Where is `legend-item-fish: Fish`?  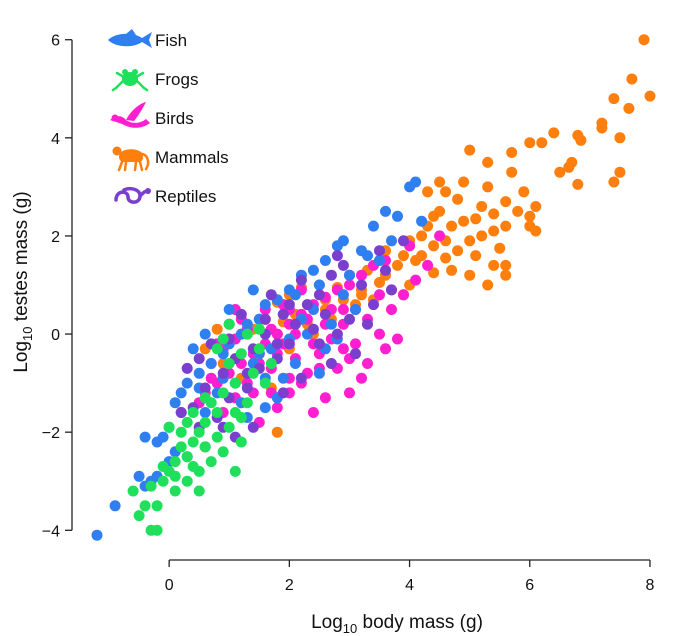 legend-item-fish: Fish is located at coordinates (147, 39).